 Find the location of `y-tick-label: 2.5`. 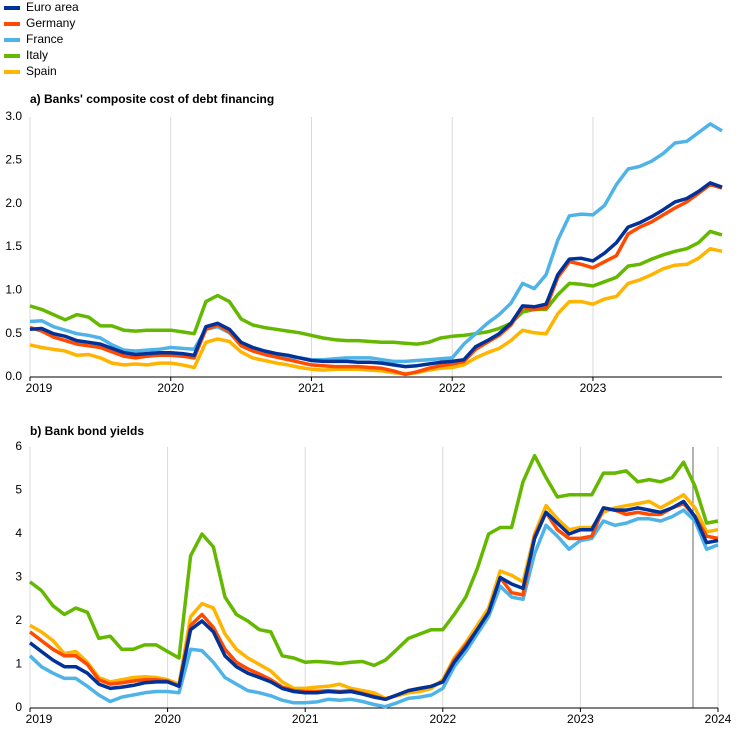

y-tick-label: 2.5 is located at coordinates (13, 160).